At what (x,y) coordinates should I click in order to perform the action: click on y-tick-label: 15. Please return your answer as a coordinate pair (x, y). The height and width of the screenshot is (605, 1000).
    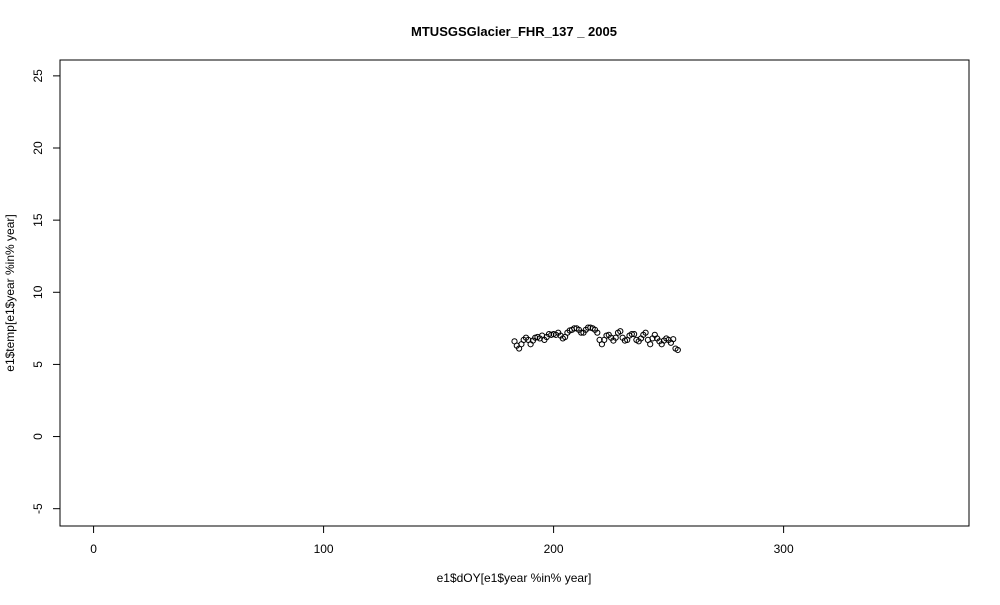
    Looking at the image, I should click on (38, 220).